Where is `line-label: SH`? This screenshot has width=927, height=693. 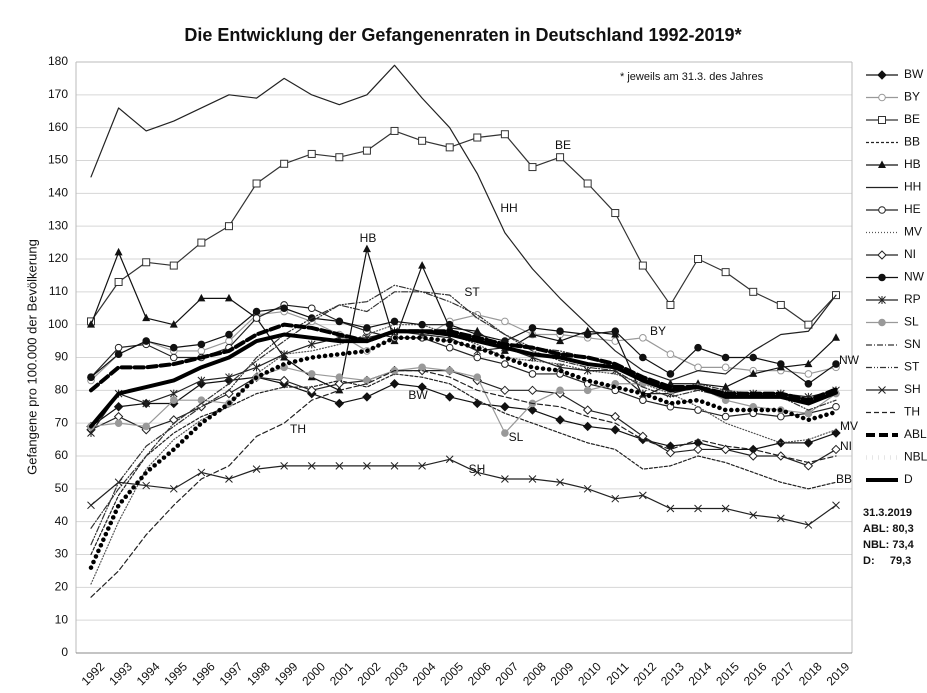
line-label: SH is located at coordinates (477, 469).